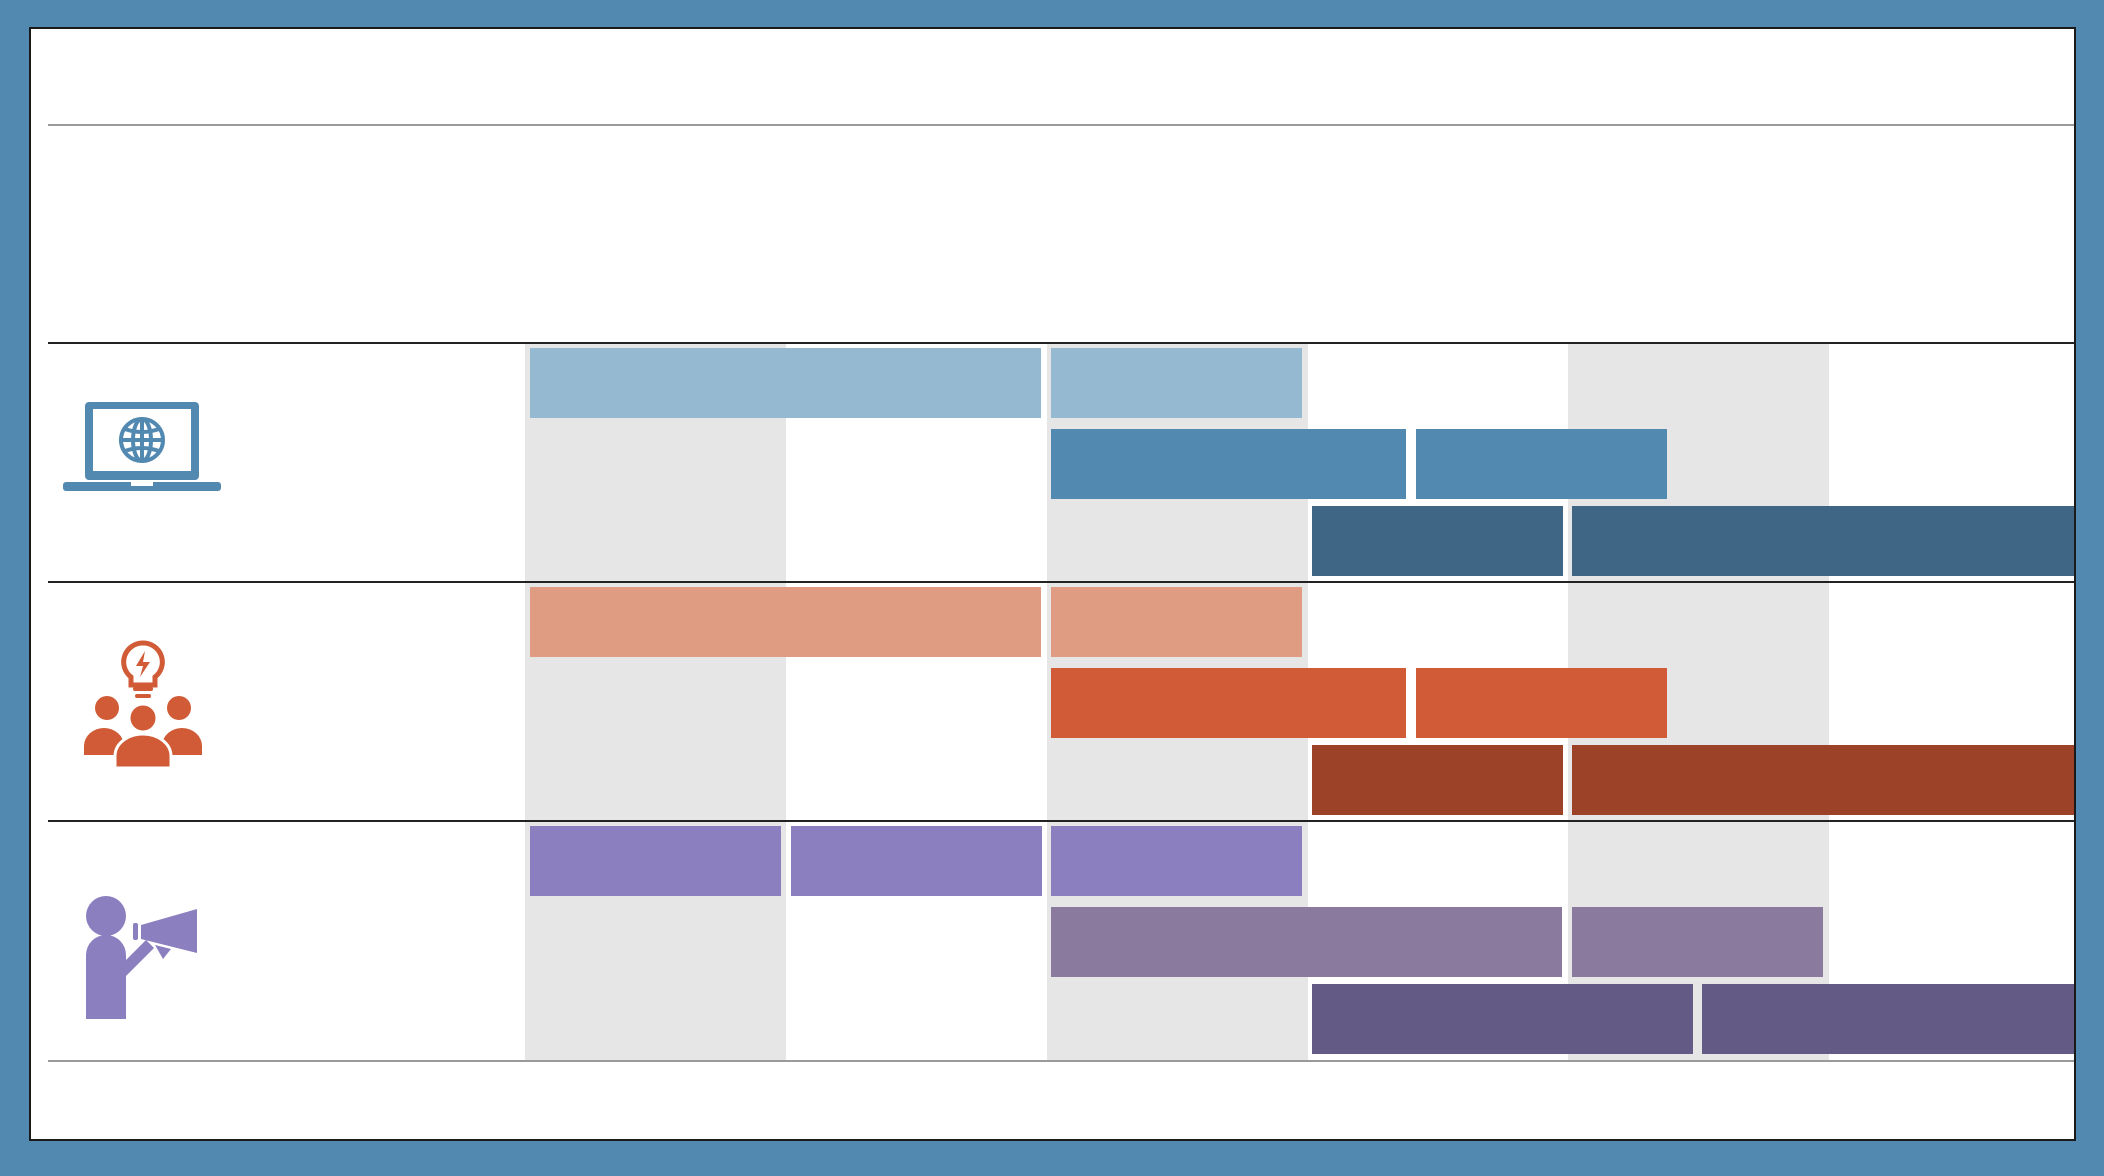 Image resolution: width=2104 pixels, height=1176 pixels. I want to click on laptop-globe-icon, so click(143, 448).